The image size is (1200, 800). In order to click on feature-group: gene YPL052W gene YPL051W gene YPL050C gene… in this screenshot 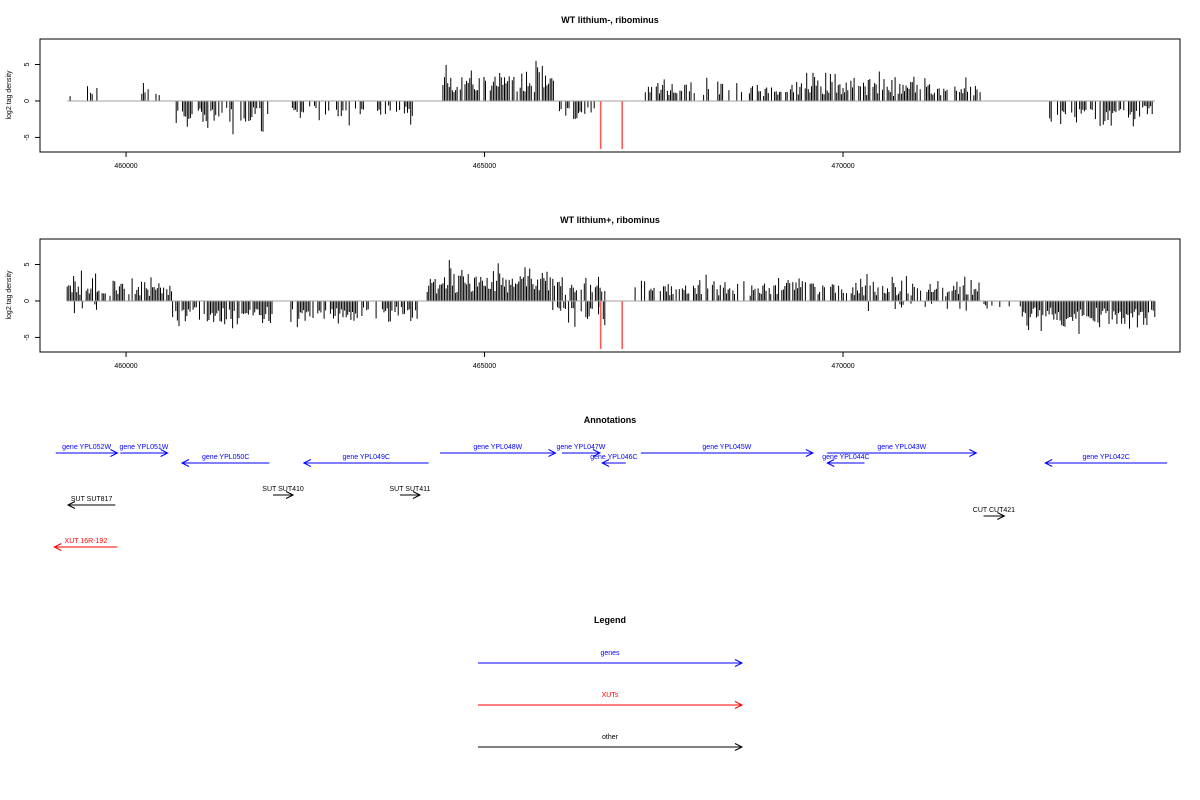, I will do `click(610, 497)`.